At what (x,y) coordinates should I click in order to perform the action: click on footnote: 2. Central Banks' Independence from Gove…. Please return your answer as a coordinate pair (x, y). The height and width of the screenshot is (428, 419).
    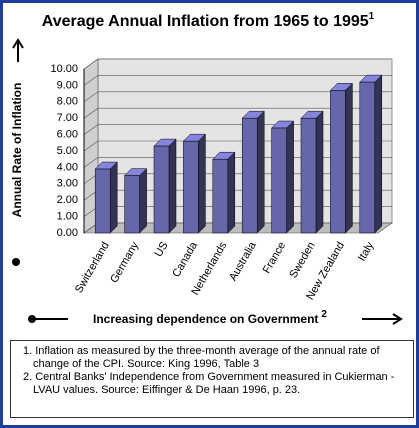
    Looking at the image, I should click on (209, 383).